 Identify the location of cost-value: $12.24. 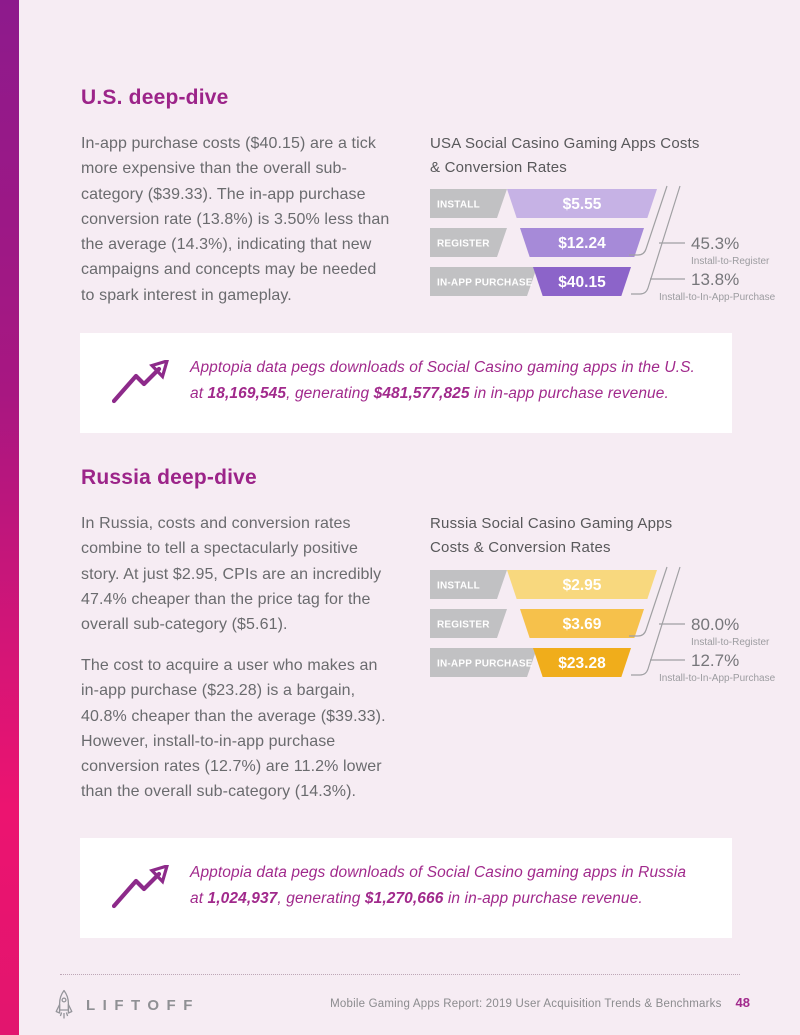
(582, 243).